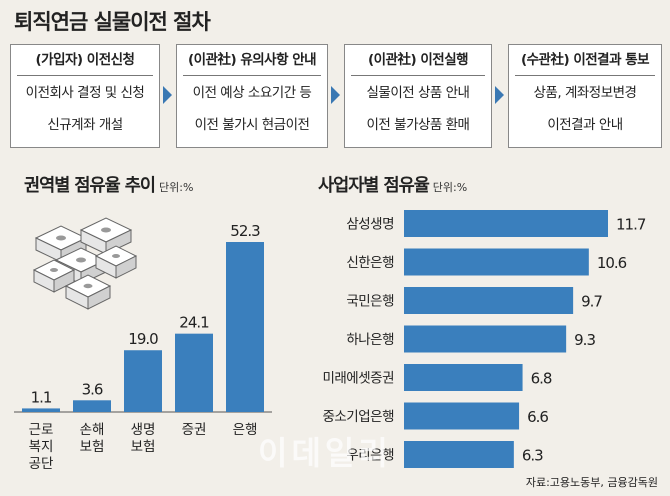  Describe the element at coordinates (143, 430) in the screenshot. I see `tick-label: 생명` at that location.